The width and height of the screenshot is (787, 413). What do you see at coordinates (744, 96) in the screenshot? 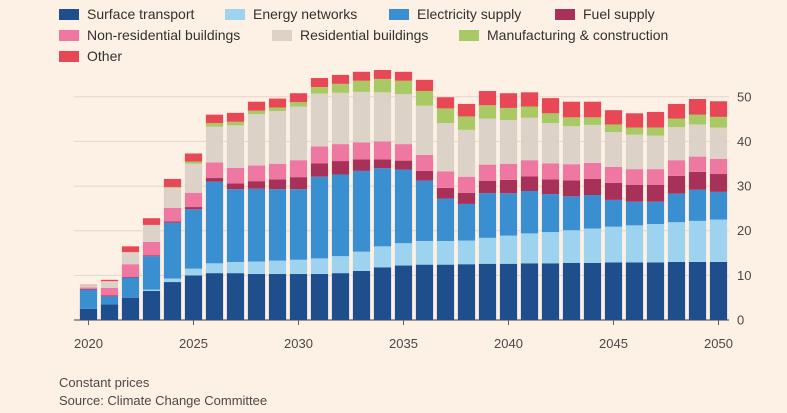
I see `y-tick-label: 50` at bounding box center [744, 96].